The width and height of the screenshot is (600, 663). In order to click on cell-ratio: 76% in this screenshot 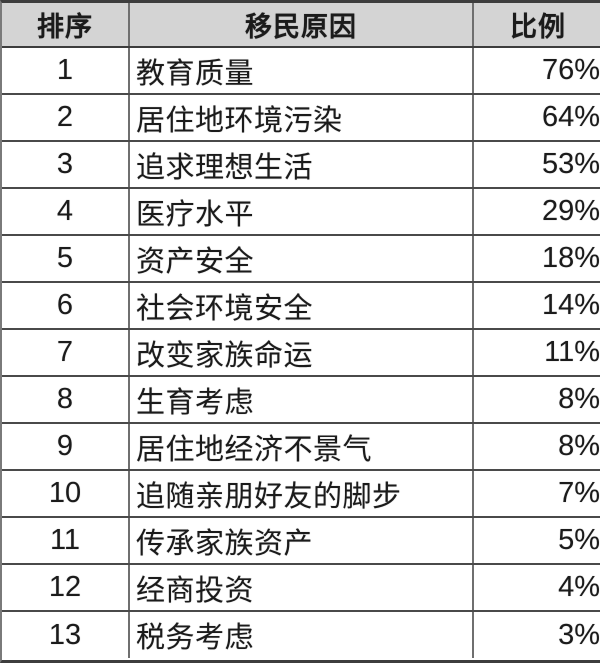, I will do `click(536, 71)`.